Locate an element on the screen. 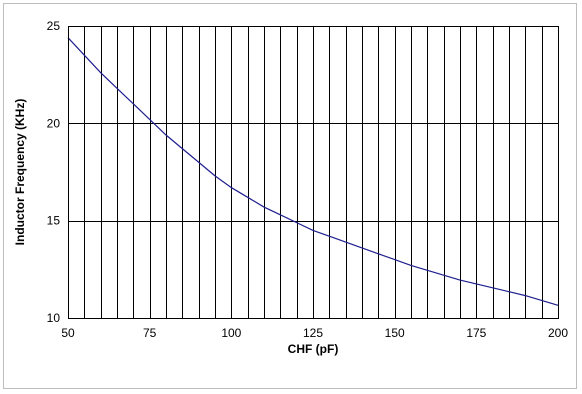 The height and width of the screenshot is (394, 582). y-tick-label: 10 is located at coordinates (54, 318).